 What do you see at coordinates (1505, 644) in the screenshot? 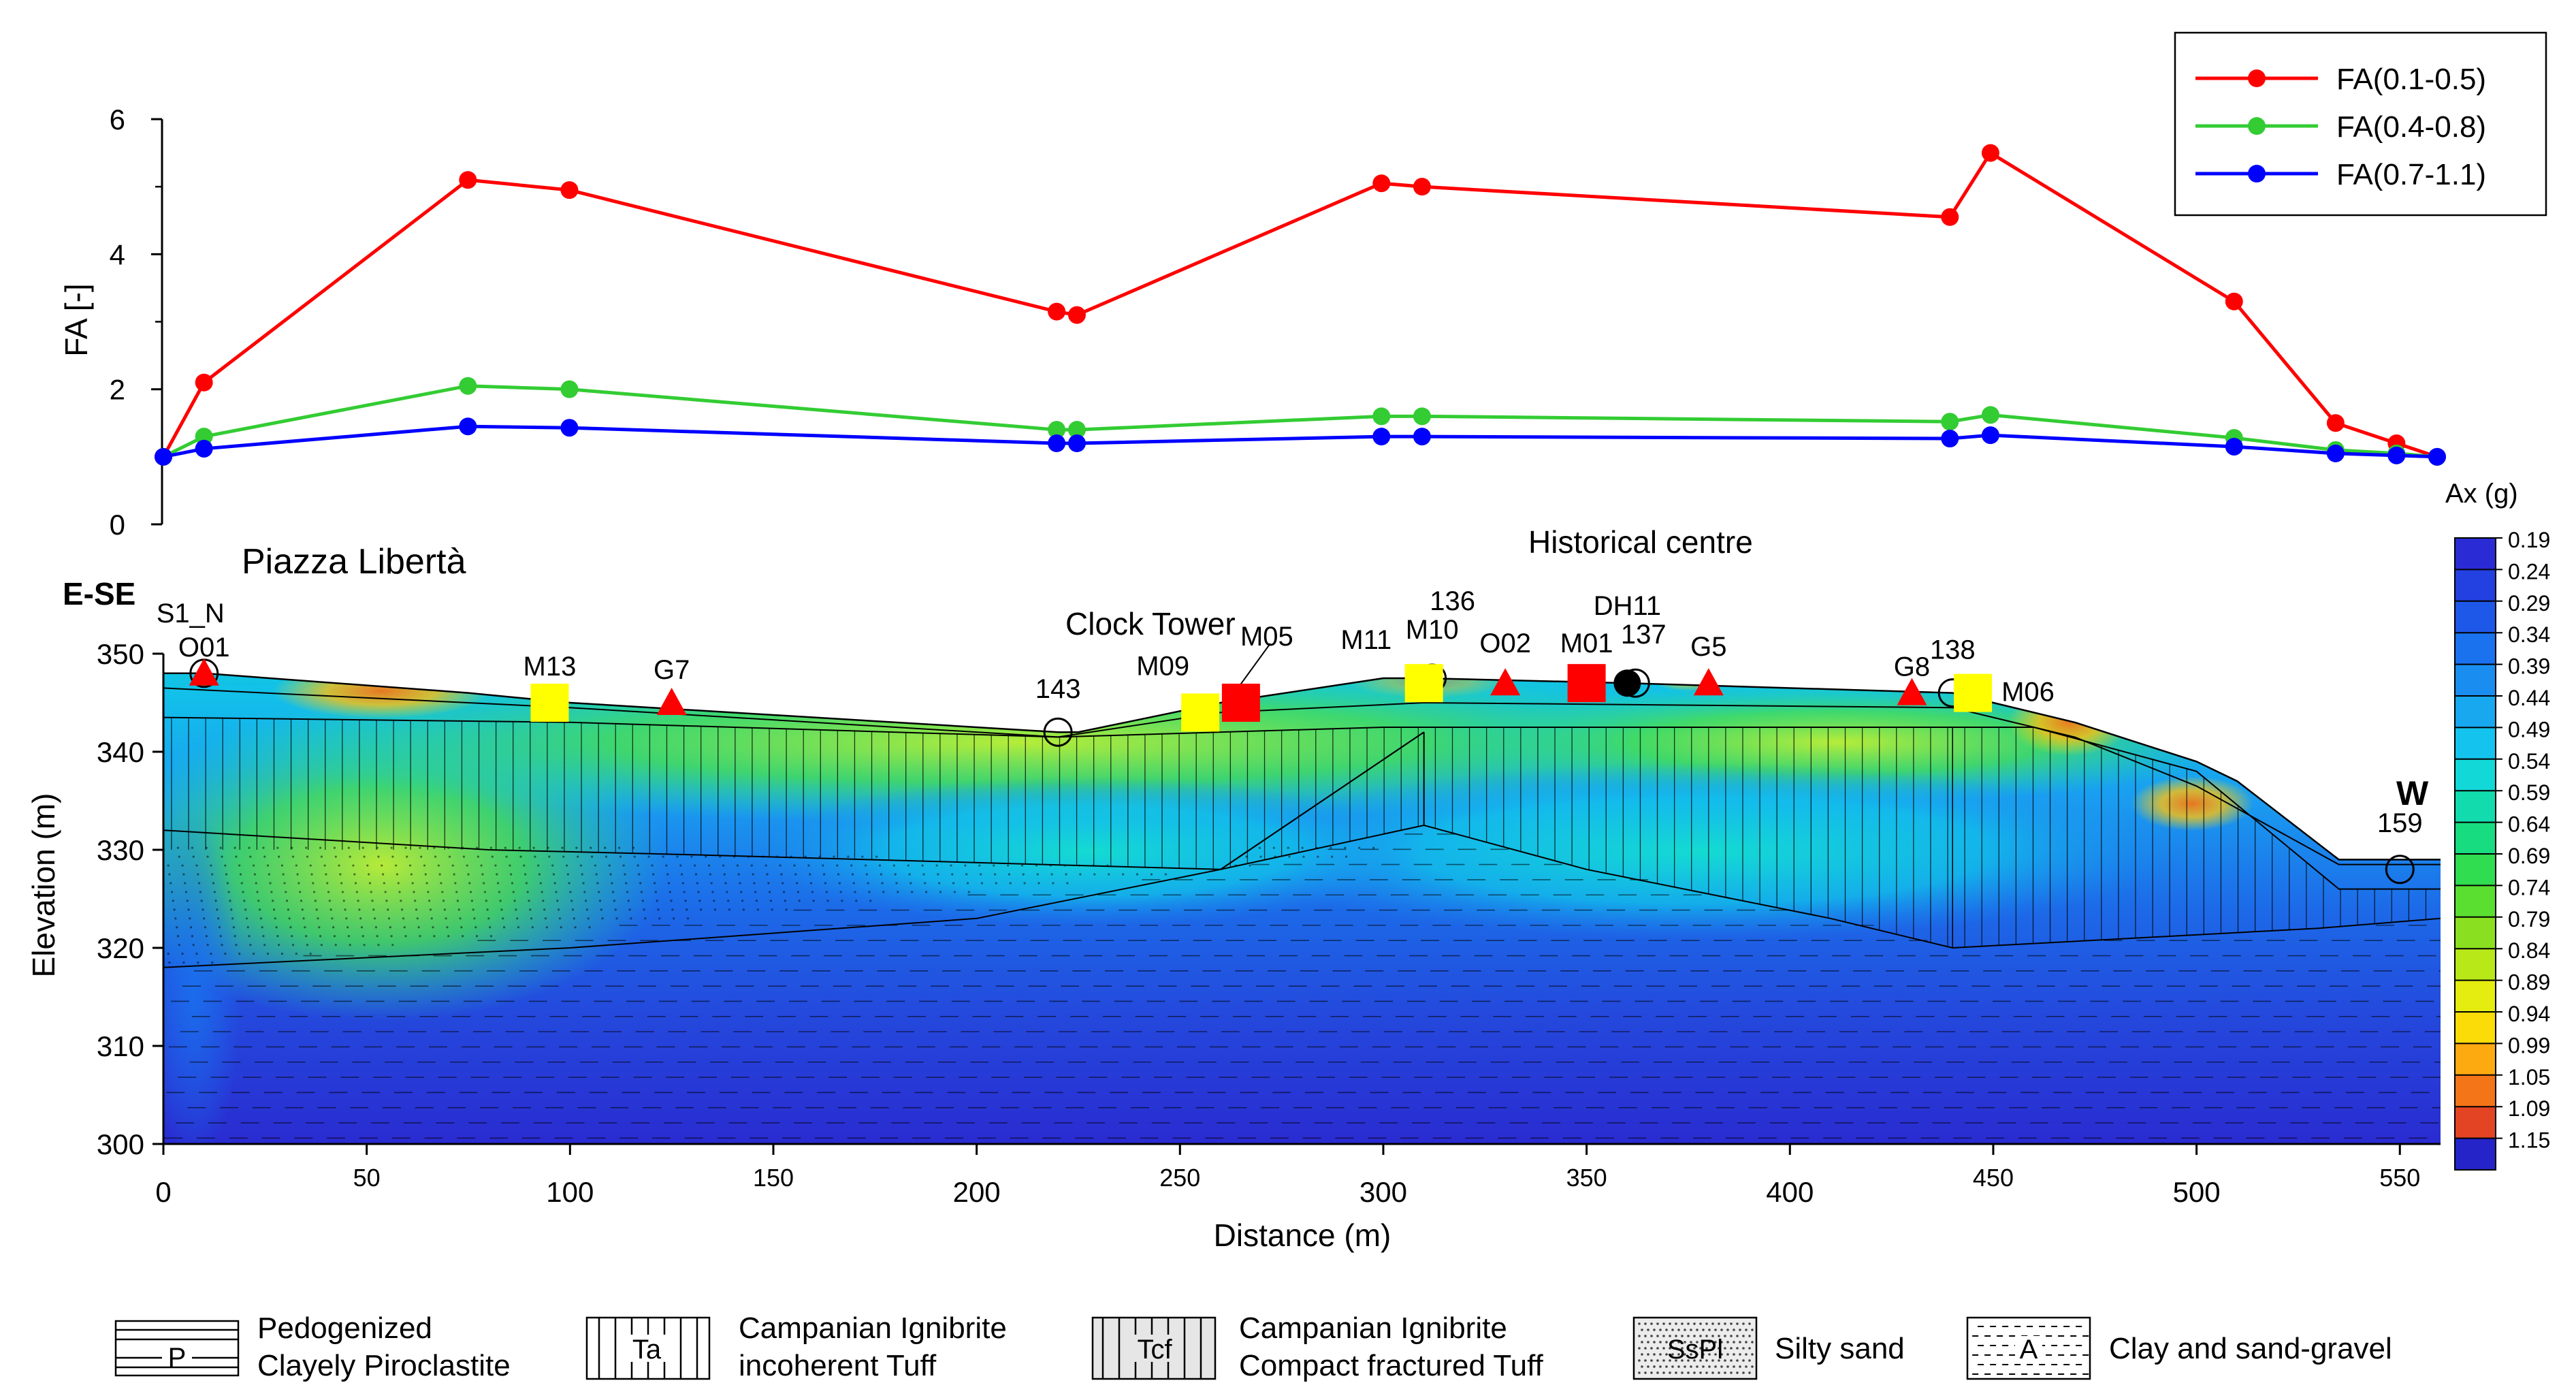
I see `station-label: O02` at bounding box center [1505, 644].